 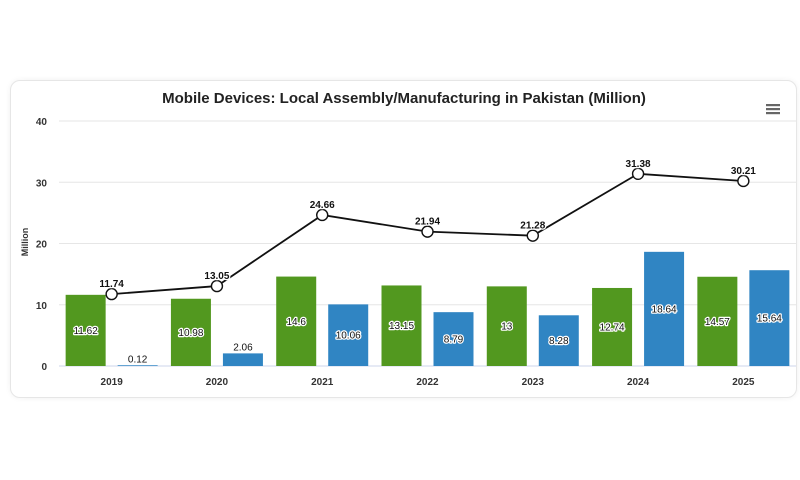 What do you see at coordinates (42, 306) in the screenshot?
I see `y-tick-label: 10` at bounding box center [42, 306].